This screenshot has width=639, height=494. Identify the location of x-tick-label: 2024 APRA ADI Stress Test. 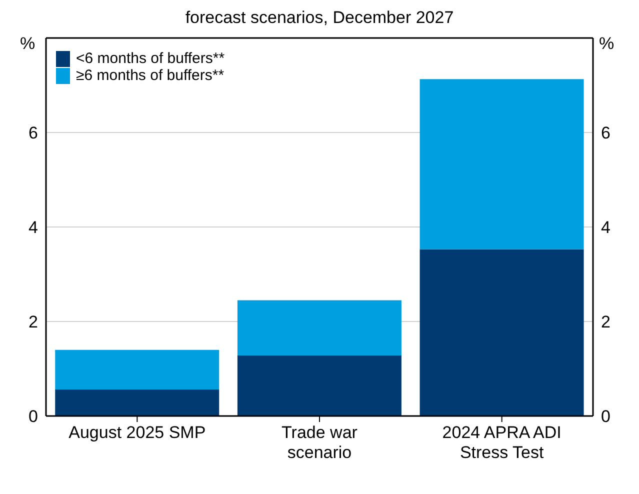
(502, 442).